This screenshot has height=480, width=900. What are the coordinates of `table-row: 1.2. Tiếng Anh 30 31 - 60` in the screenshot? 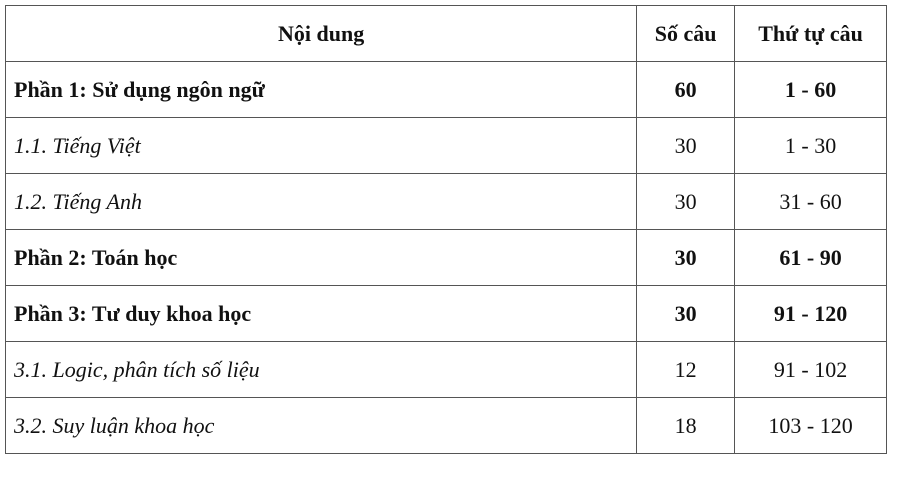 It's located at (445, 201).